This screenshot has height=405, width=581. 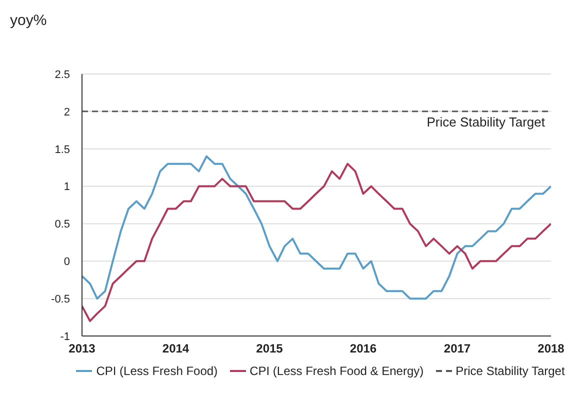 What do you see at coordinates (270, 349) in the screenshot?
I see `x-tick-label: 2015` at bounding box center [270, 349].